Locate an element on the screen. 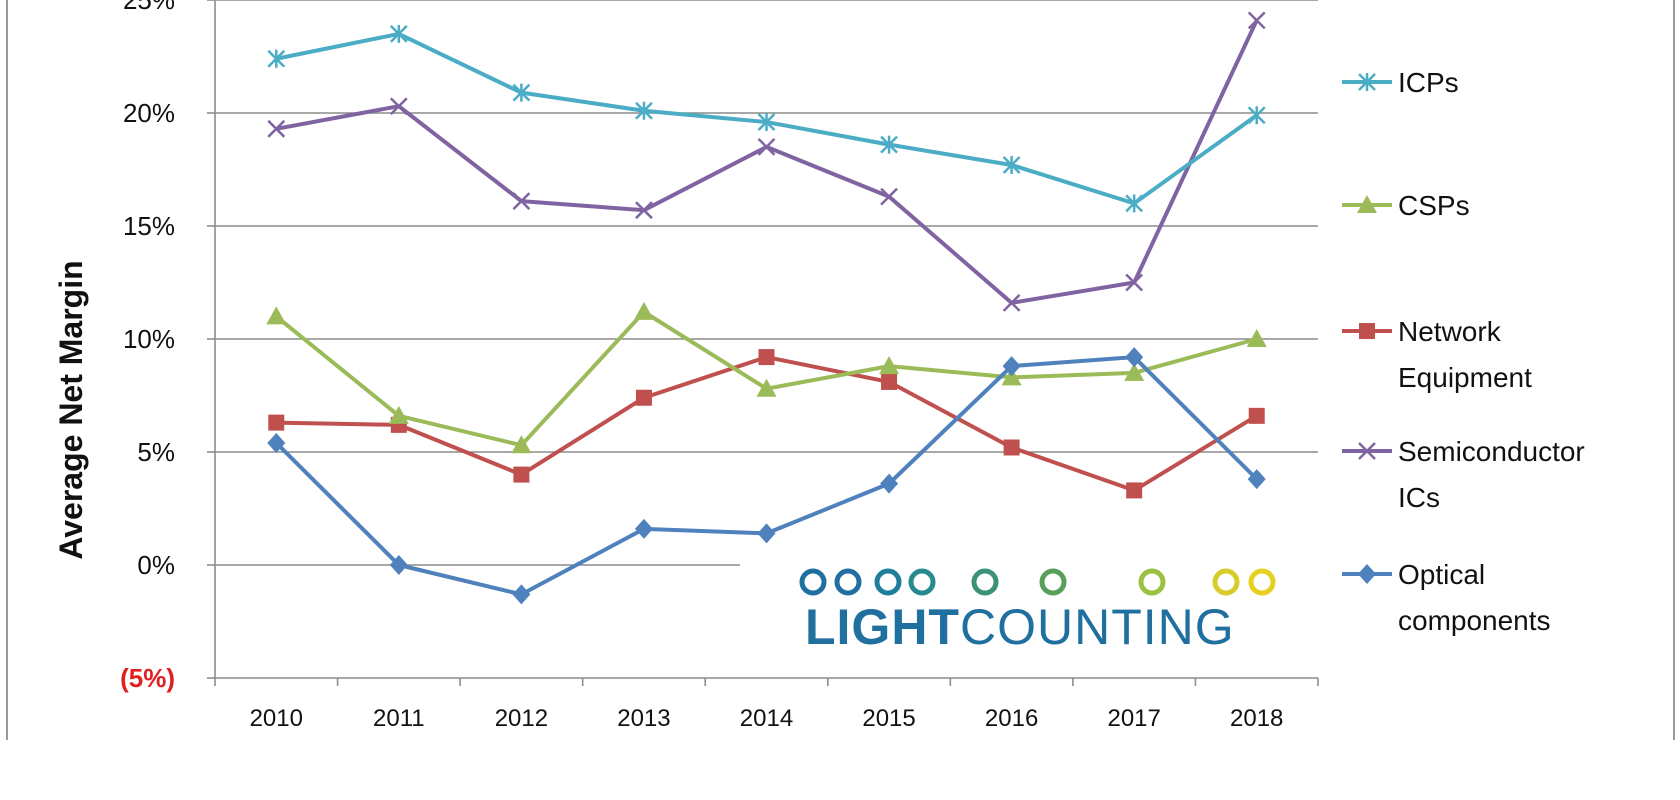  series-icps is located at coordinates (766, 118).